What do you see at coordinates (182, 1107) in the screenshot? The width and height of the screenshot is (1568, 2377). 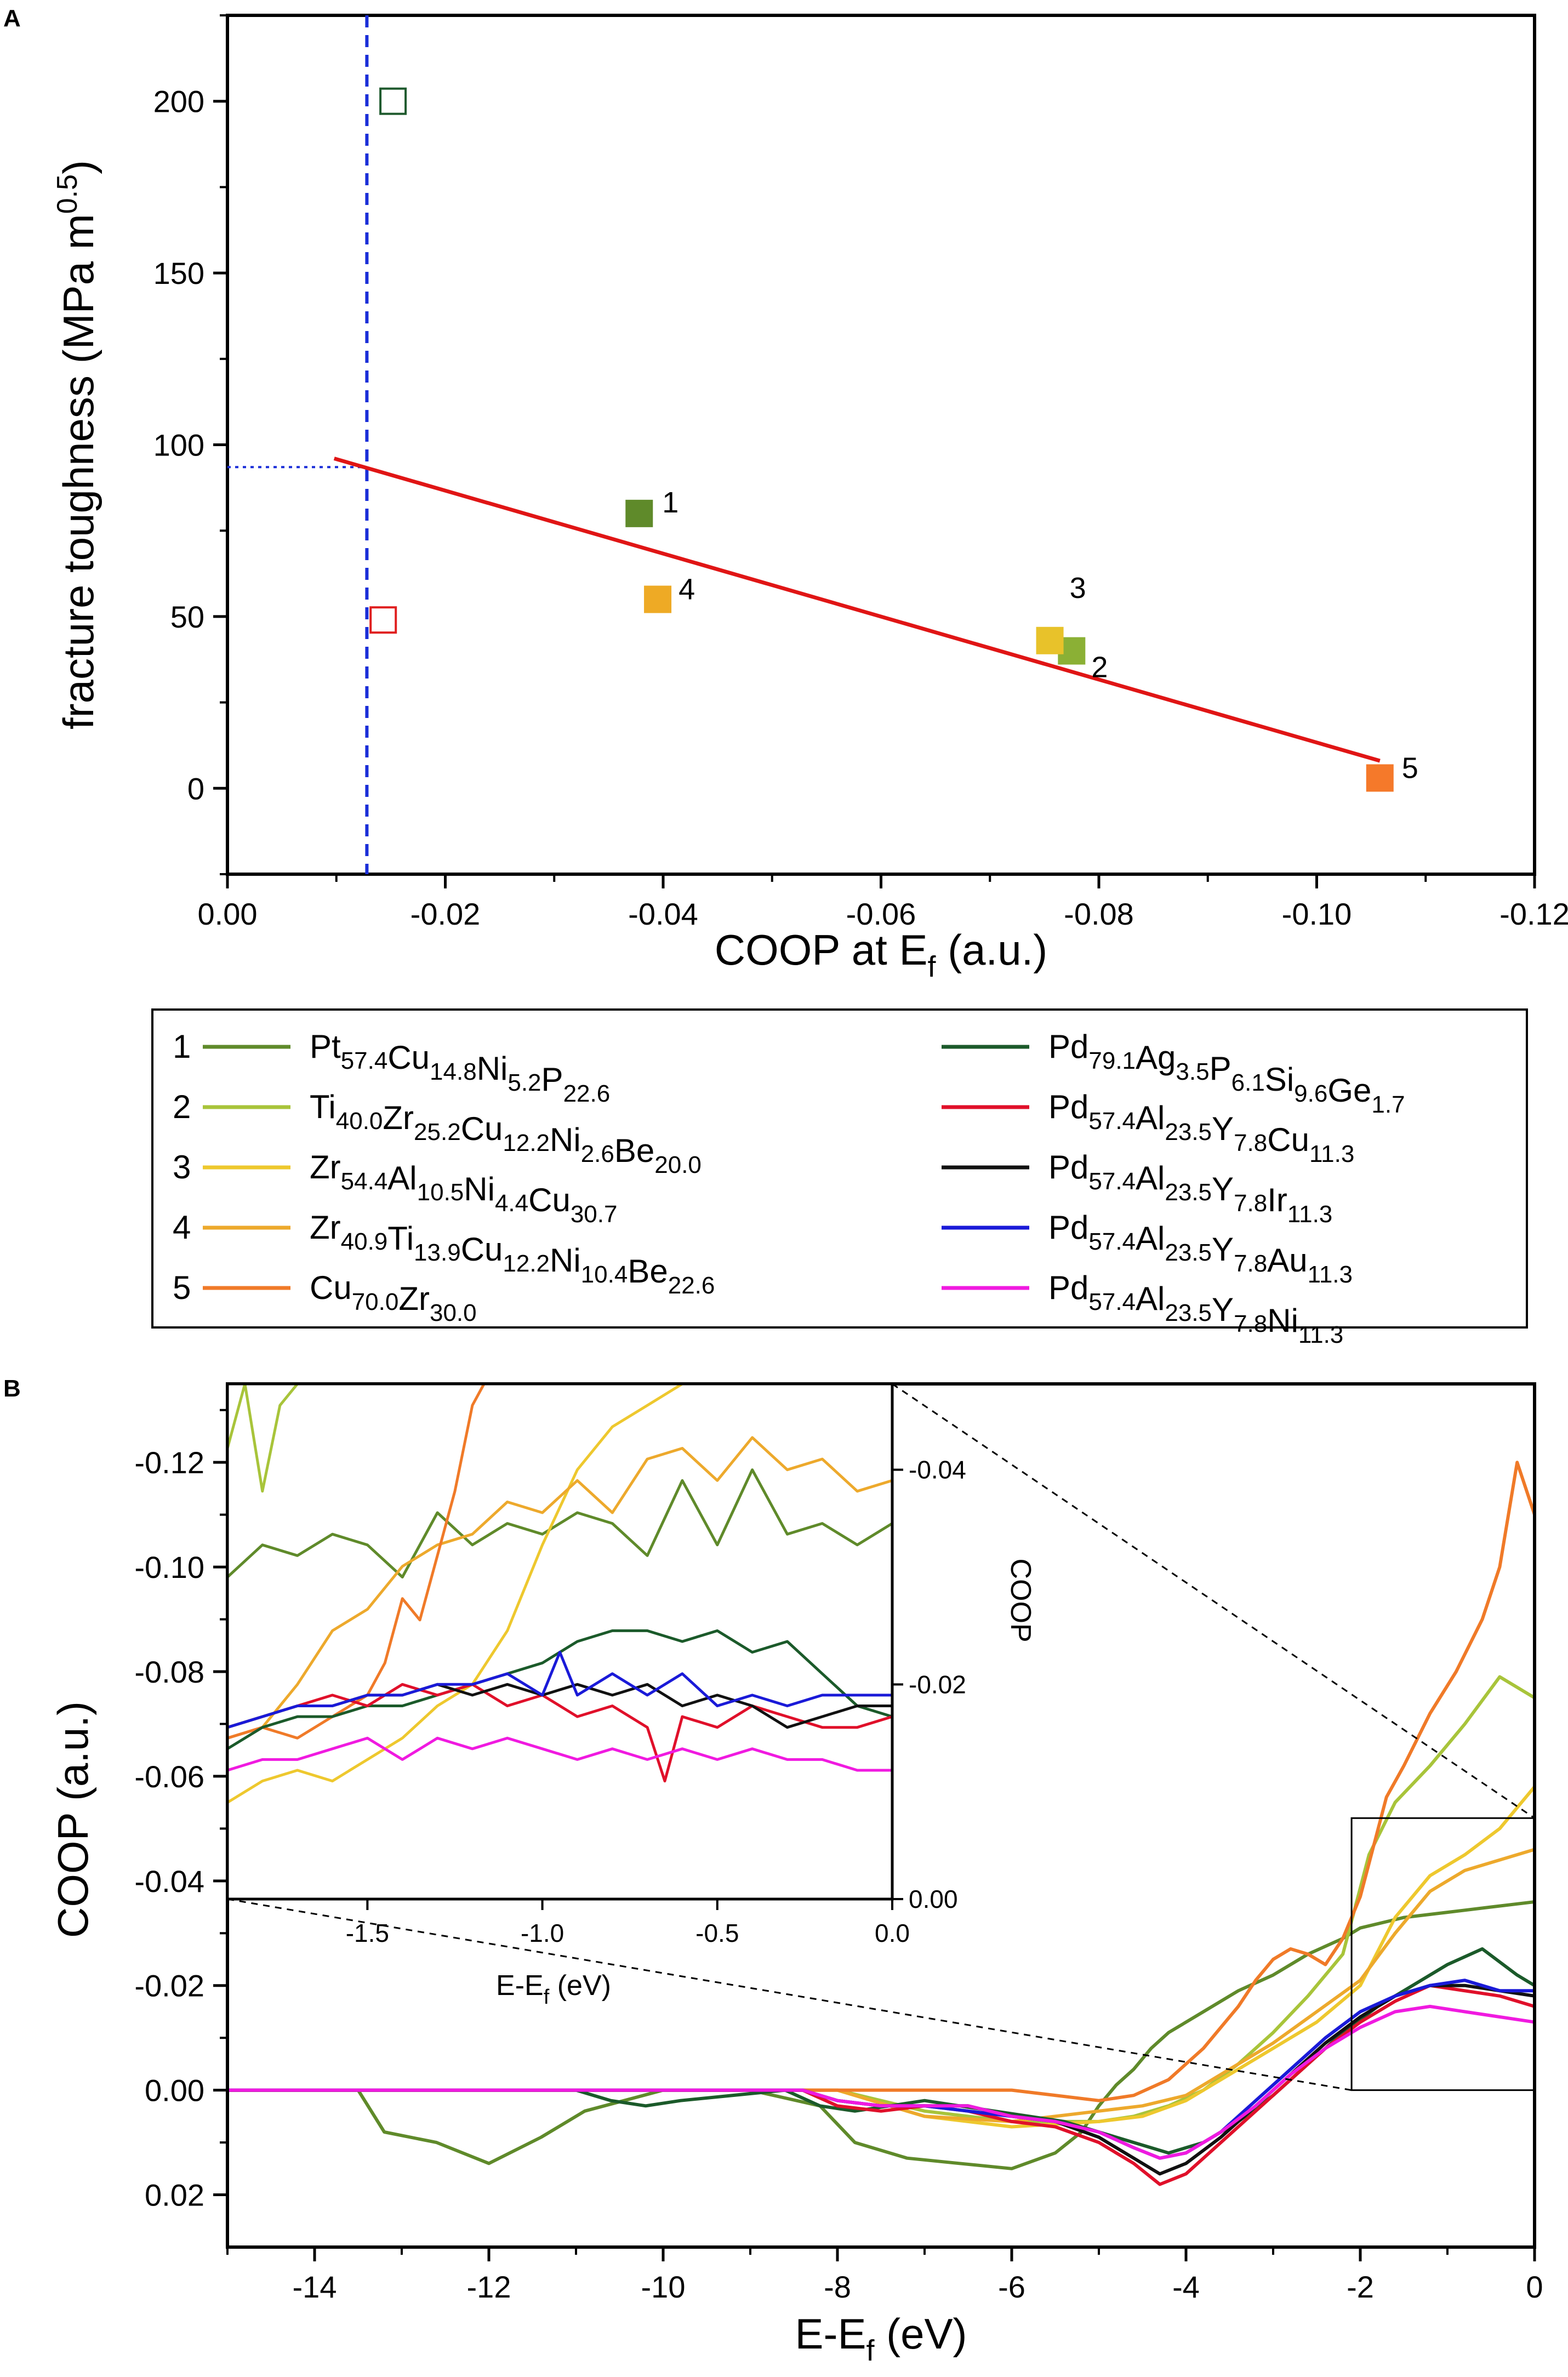 I see `legend-number: 2` at bounding box center [182, 1107].